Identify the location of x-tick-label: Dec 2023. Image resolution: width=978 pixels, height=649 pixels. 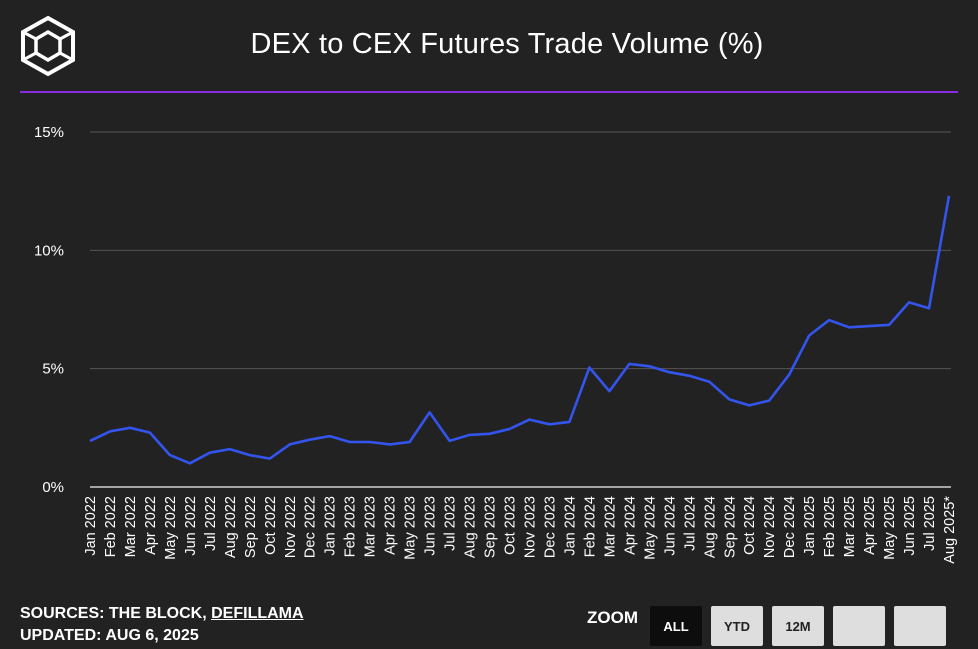
(550, 527).